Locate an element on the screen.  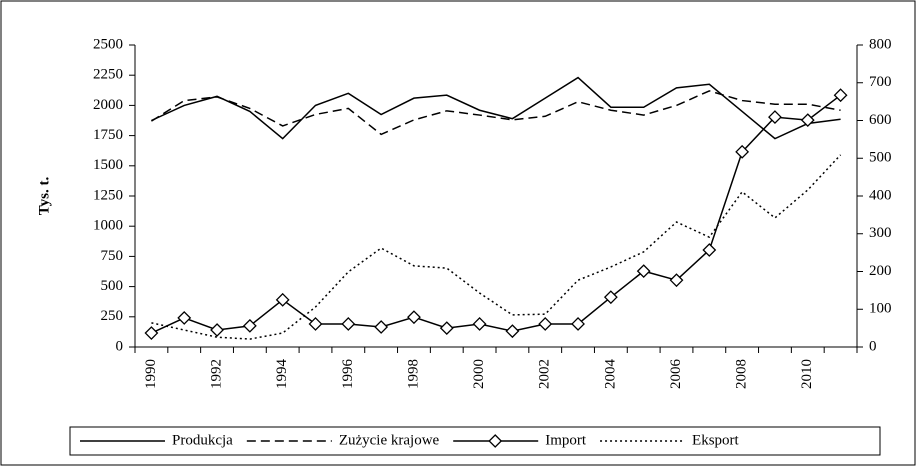
x-tick-label: 2006 is located at coordinates (676, 374).